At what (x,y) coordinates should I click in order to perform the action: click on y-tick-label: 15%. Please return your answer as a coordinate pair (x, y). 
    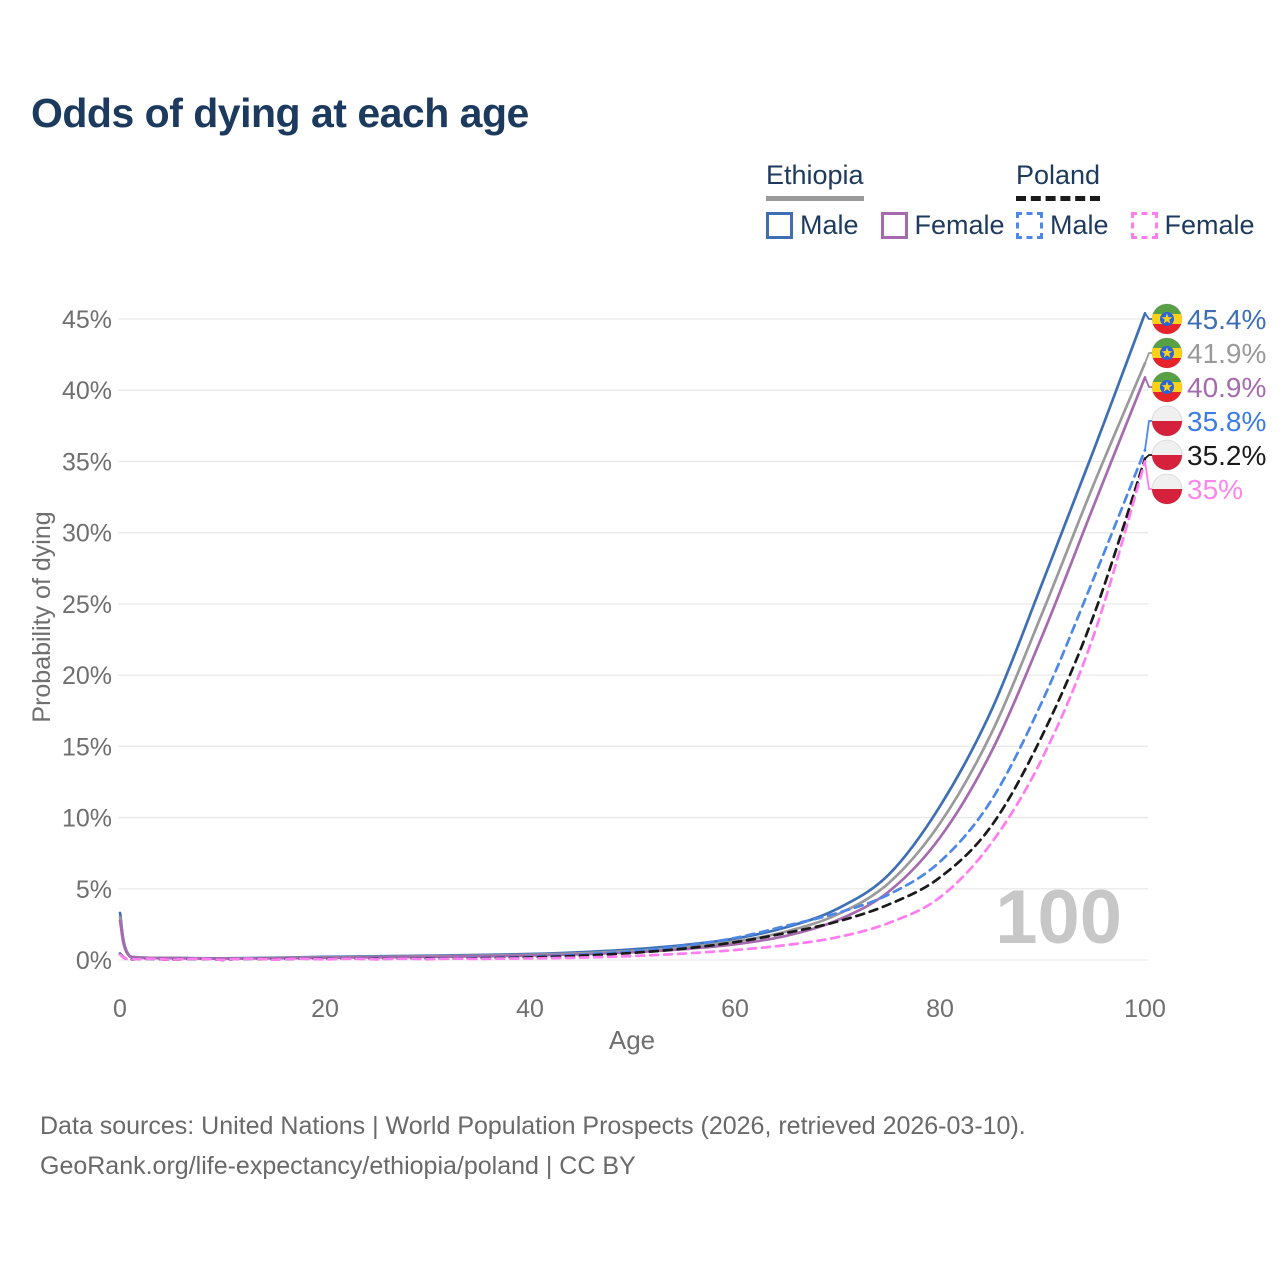
    Looking at the image, I should click on (87, 747).